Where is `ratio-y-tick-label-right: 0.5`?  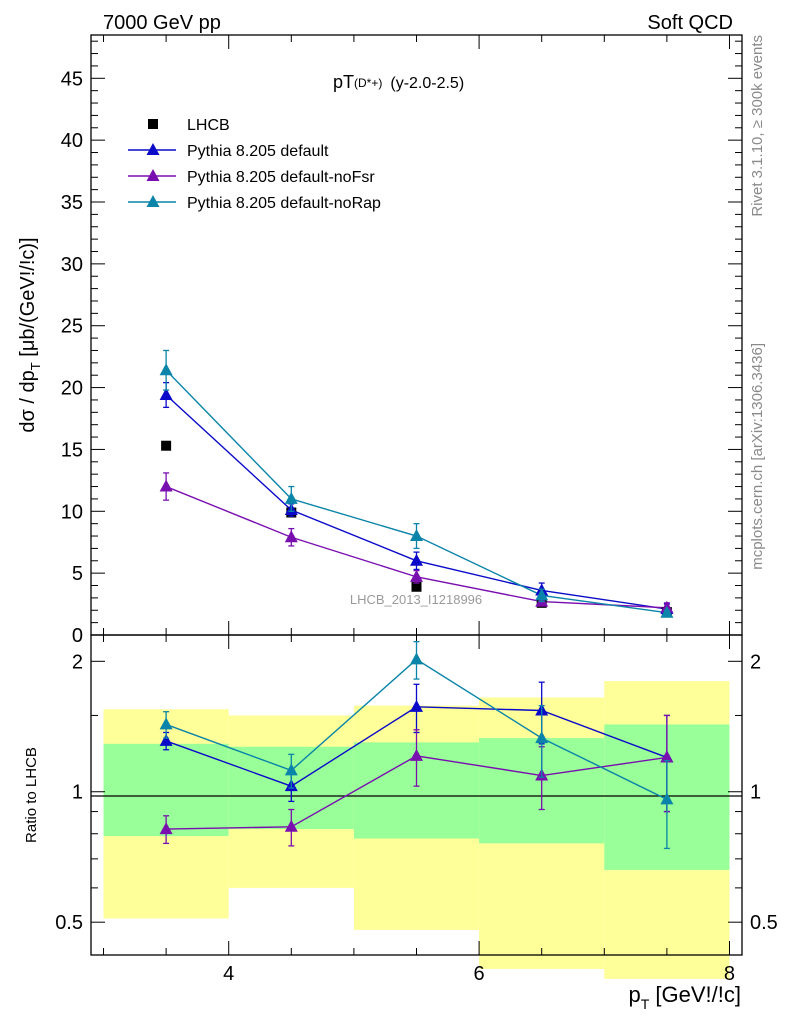 ratio-y-tick-label-right: 0.5 is located at coordinates (764, 923).